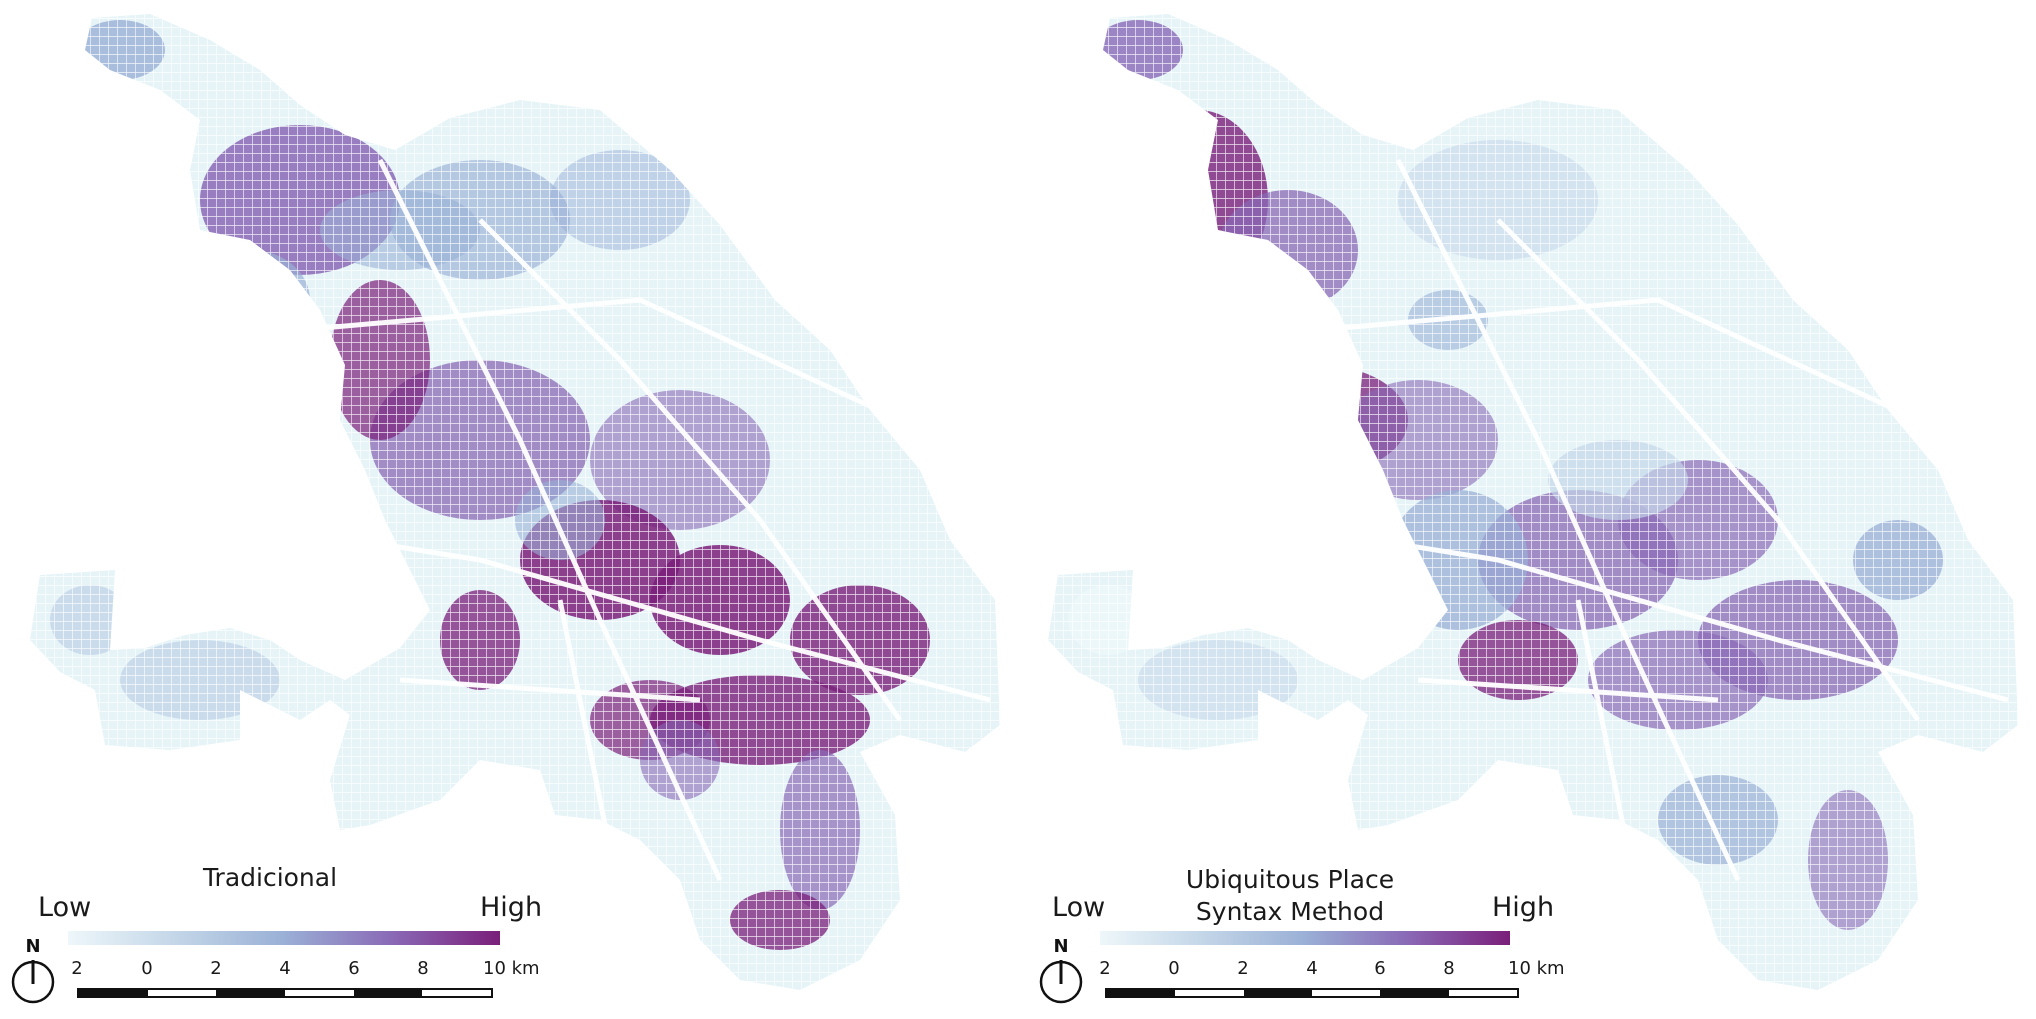 Image resolution: width=2036 pixels, height=1019 pixels. I want to click on map-title: Ubiquitous Place Syntax Method, so click(1290, 895).